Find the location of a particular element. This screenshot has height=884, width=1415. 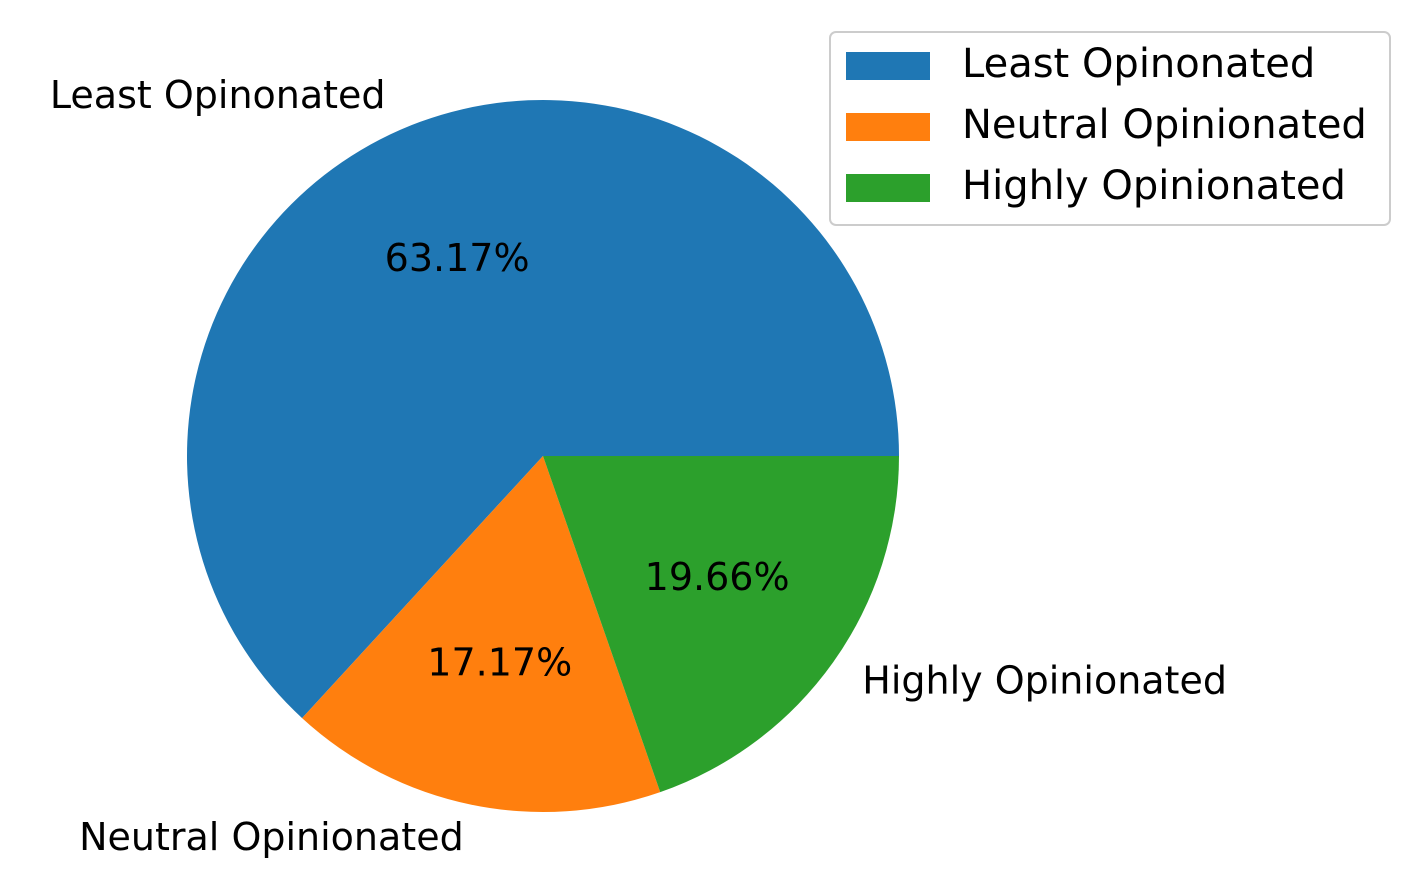

percent-label-highly-opinionated: 19.66% is located at coordinates (717, 577).